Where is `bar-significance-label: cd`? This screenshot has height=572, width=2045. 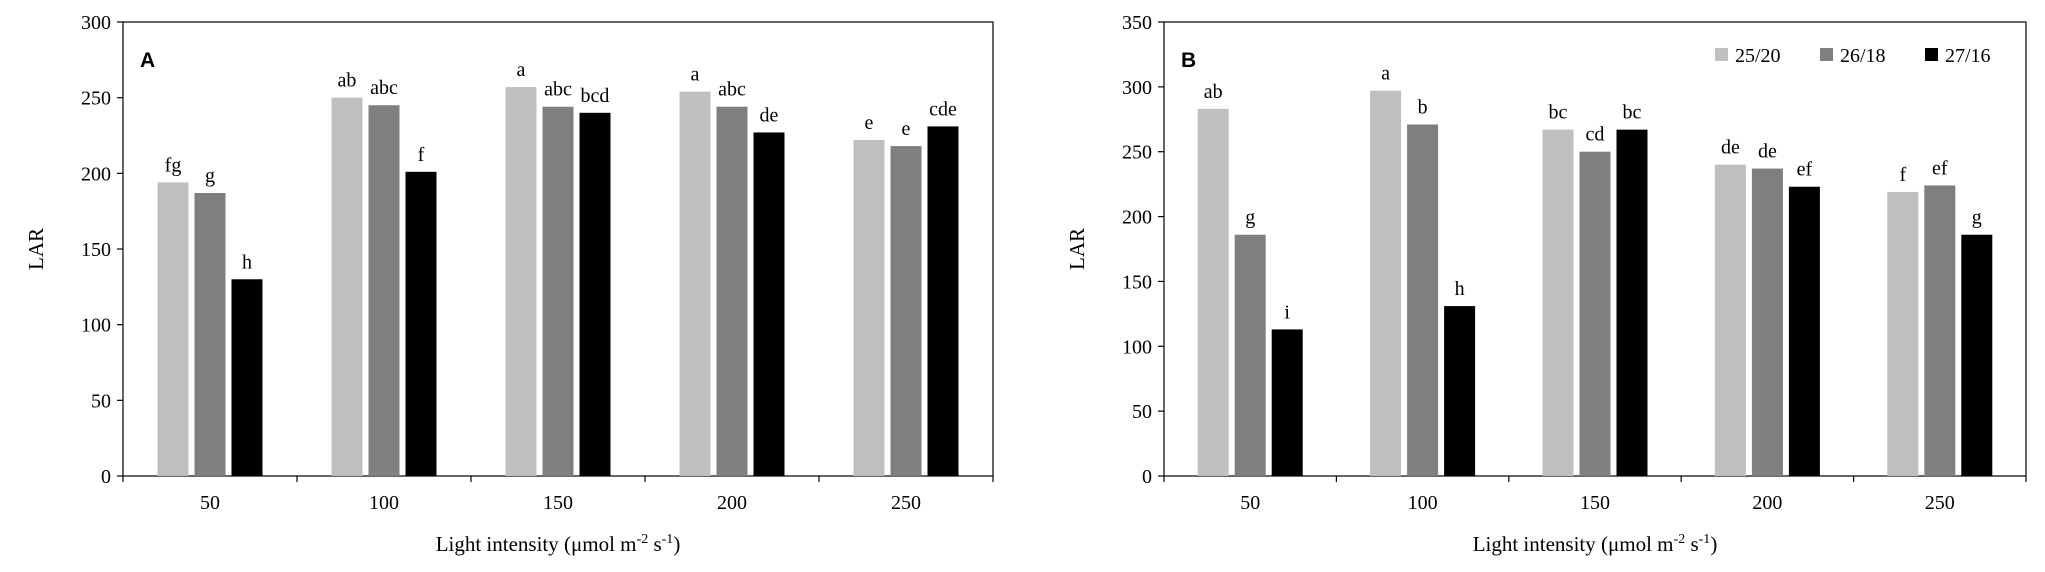
bar-significance-label: cd is located at coordinates (1595, 135).